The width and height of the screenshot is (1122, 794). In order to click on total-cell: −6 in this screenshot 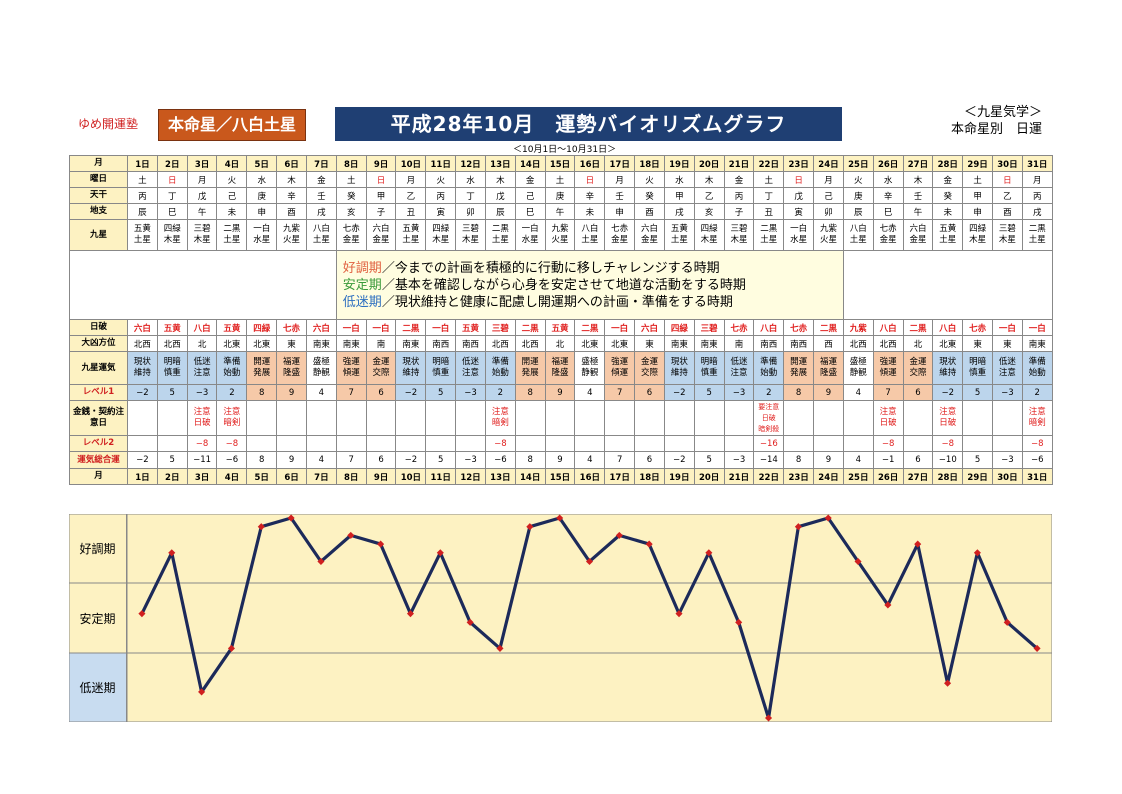, I will do `click(232, 460)`.